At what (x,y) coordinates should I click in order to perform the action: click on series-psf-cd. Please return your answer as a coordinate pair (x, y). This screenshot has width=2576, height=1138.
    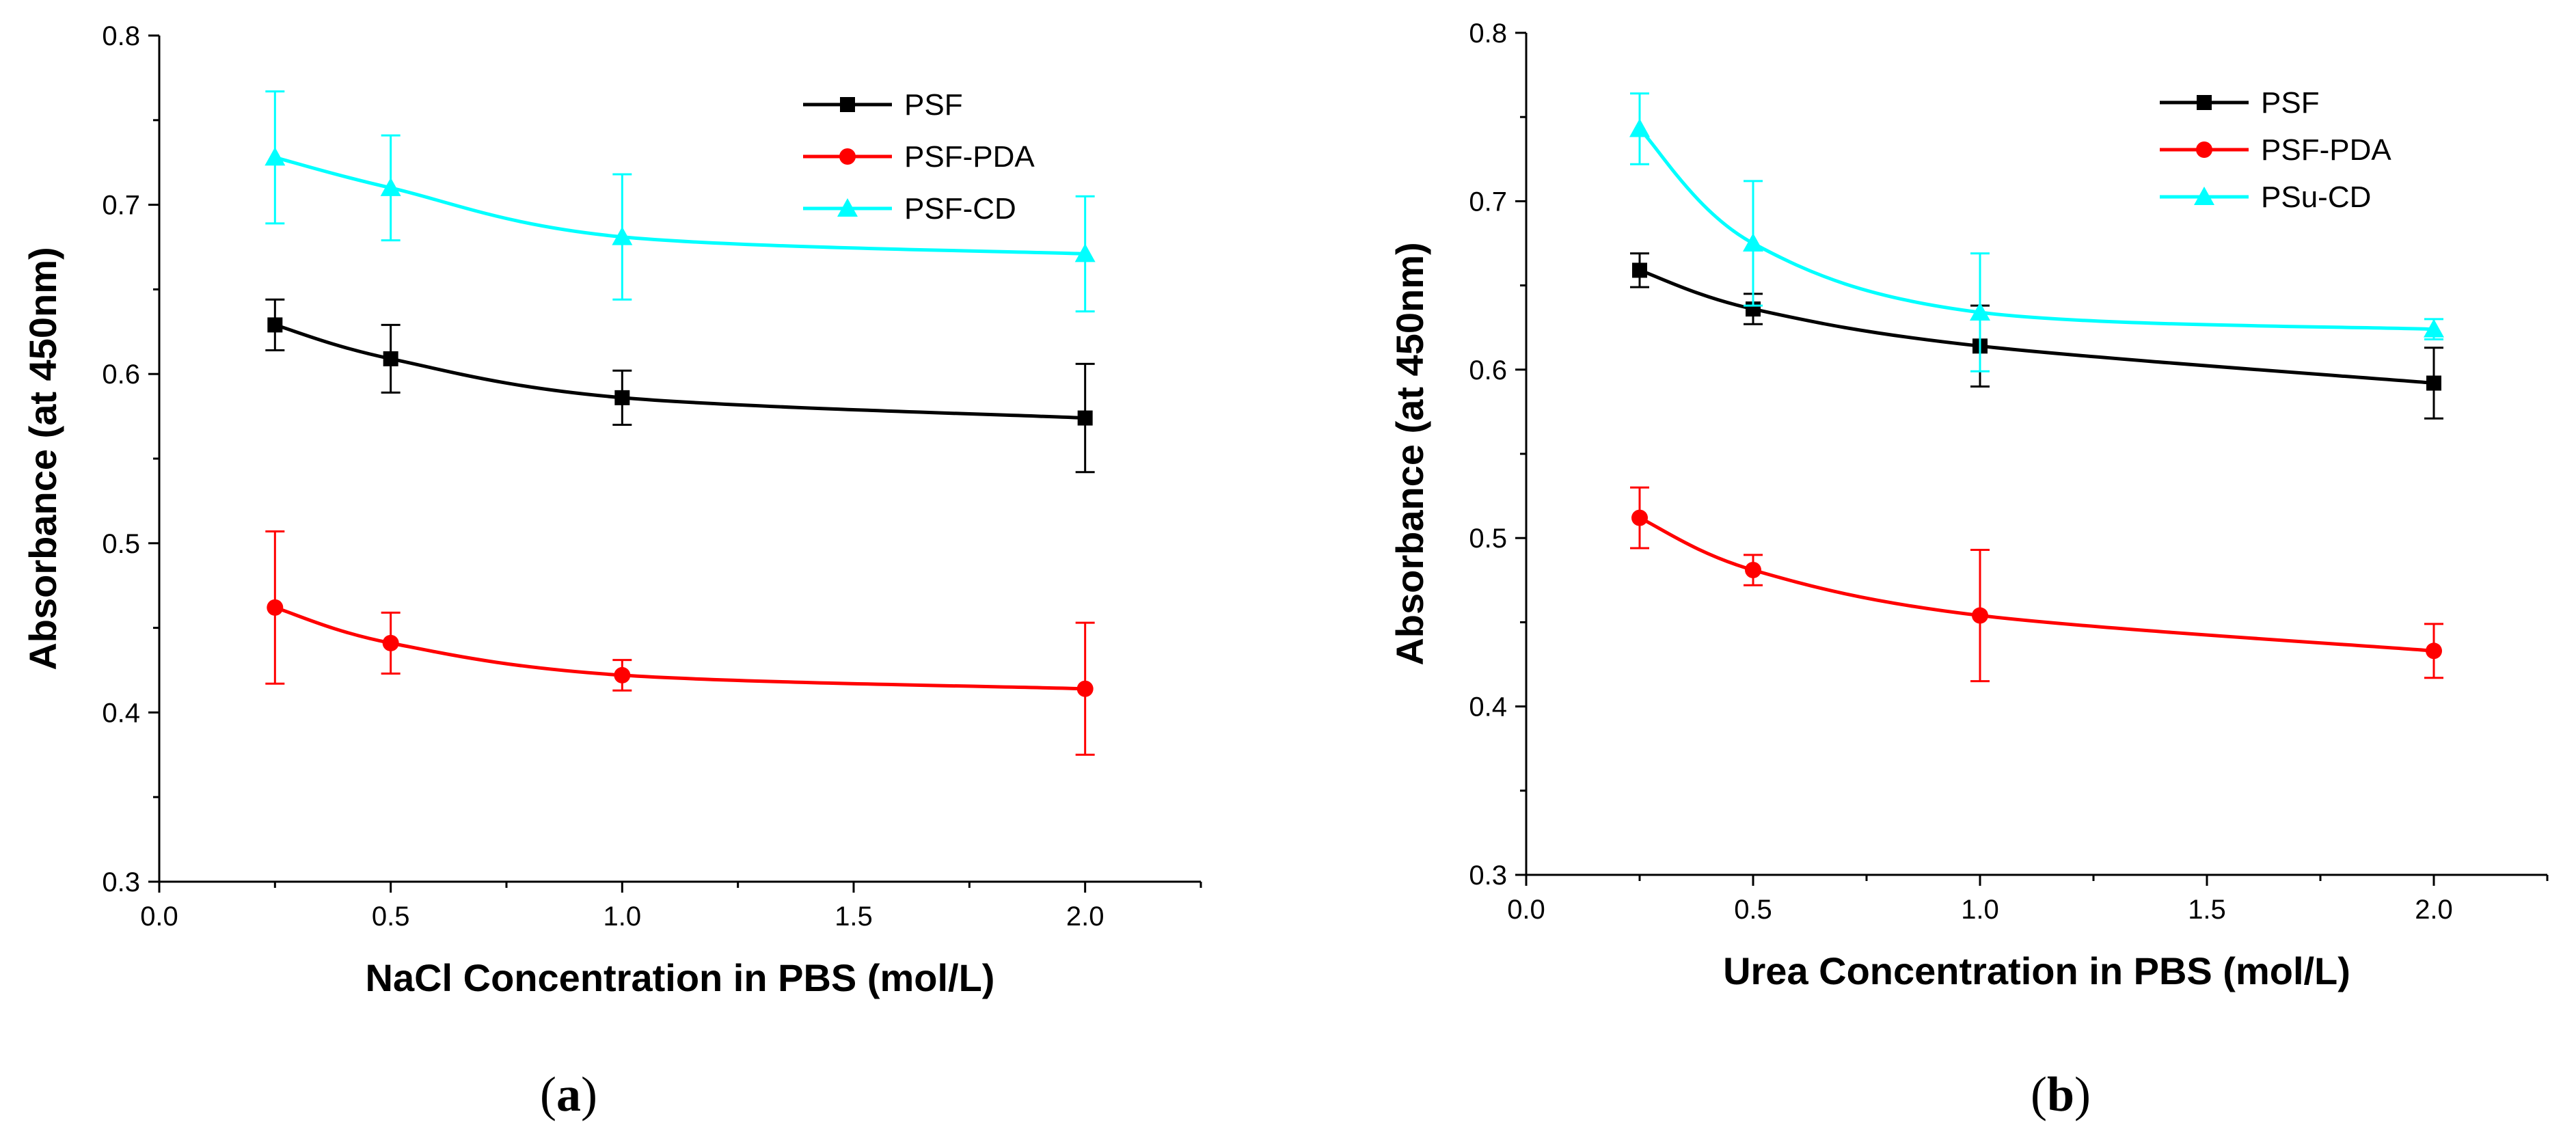
    Looking at the image, I should click on (681, 202).